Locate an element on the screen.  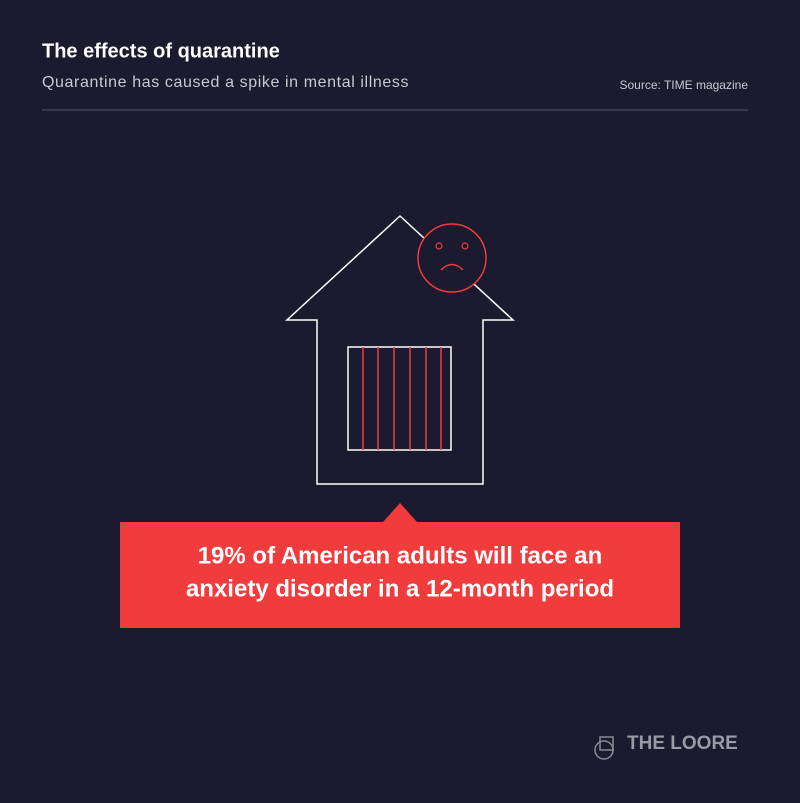
window is located at coordinates (399, 398).